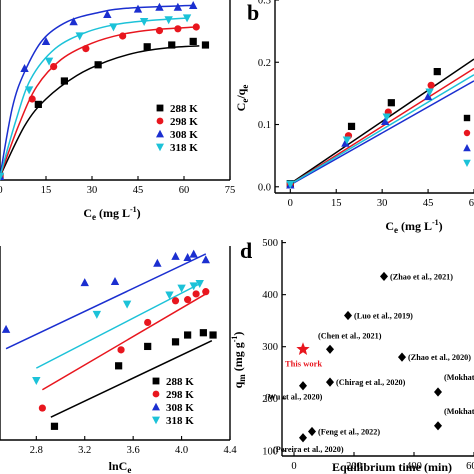 This screenshot has height=474, width=474. What do you see at coordinates (350, 335) in the screenshot?
I see `panel-d-point-label: (Chen et al., 2021)` at bounding box center [350, 335].